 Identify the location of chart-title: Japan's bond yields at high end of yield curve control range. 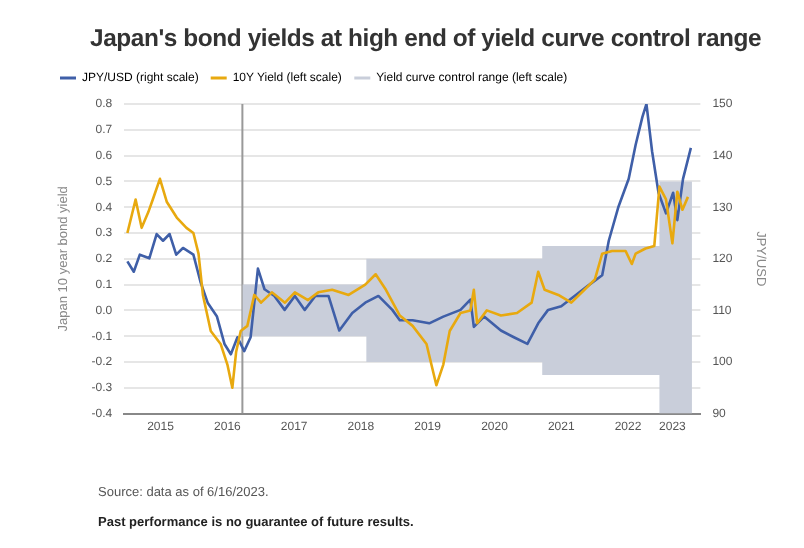
(426, 38).